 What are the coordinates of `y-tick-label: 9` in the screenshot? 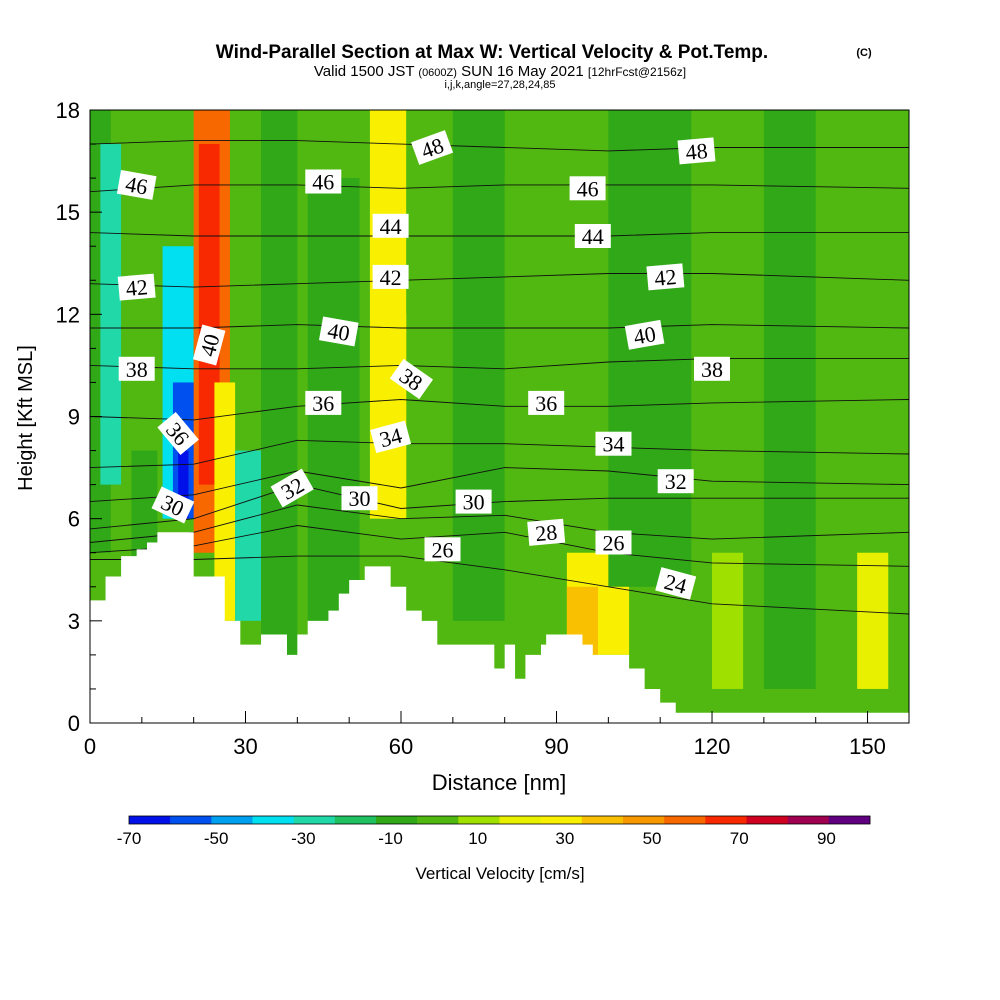 It's located at (74, 417).